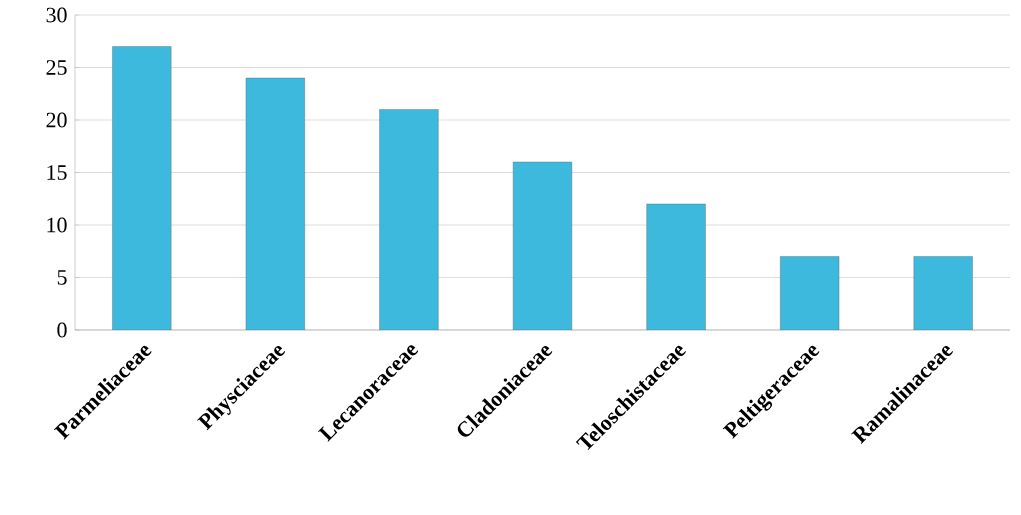  Describe the element at coordinates (56, 15) in the screenshot. I see `y-tick-label: 30` at that location.